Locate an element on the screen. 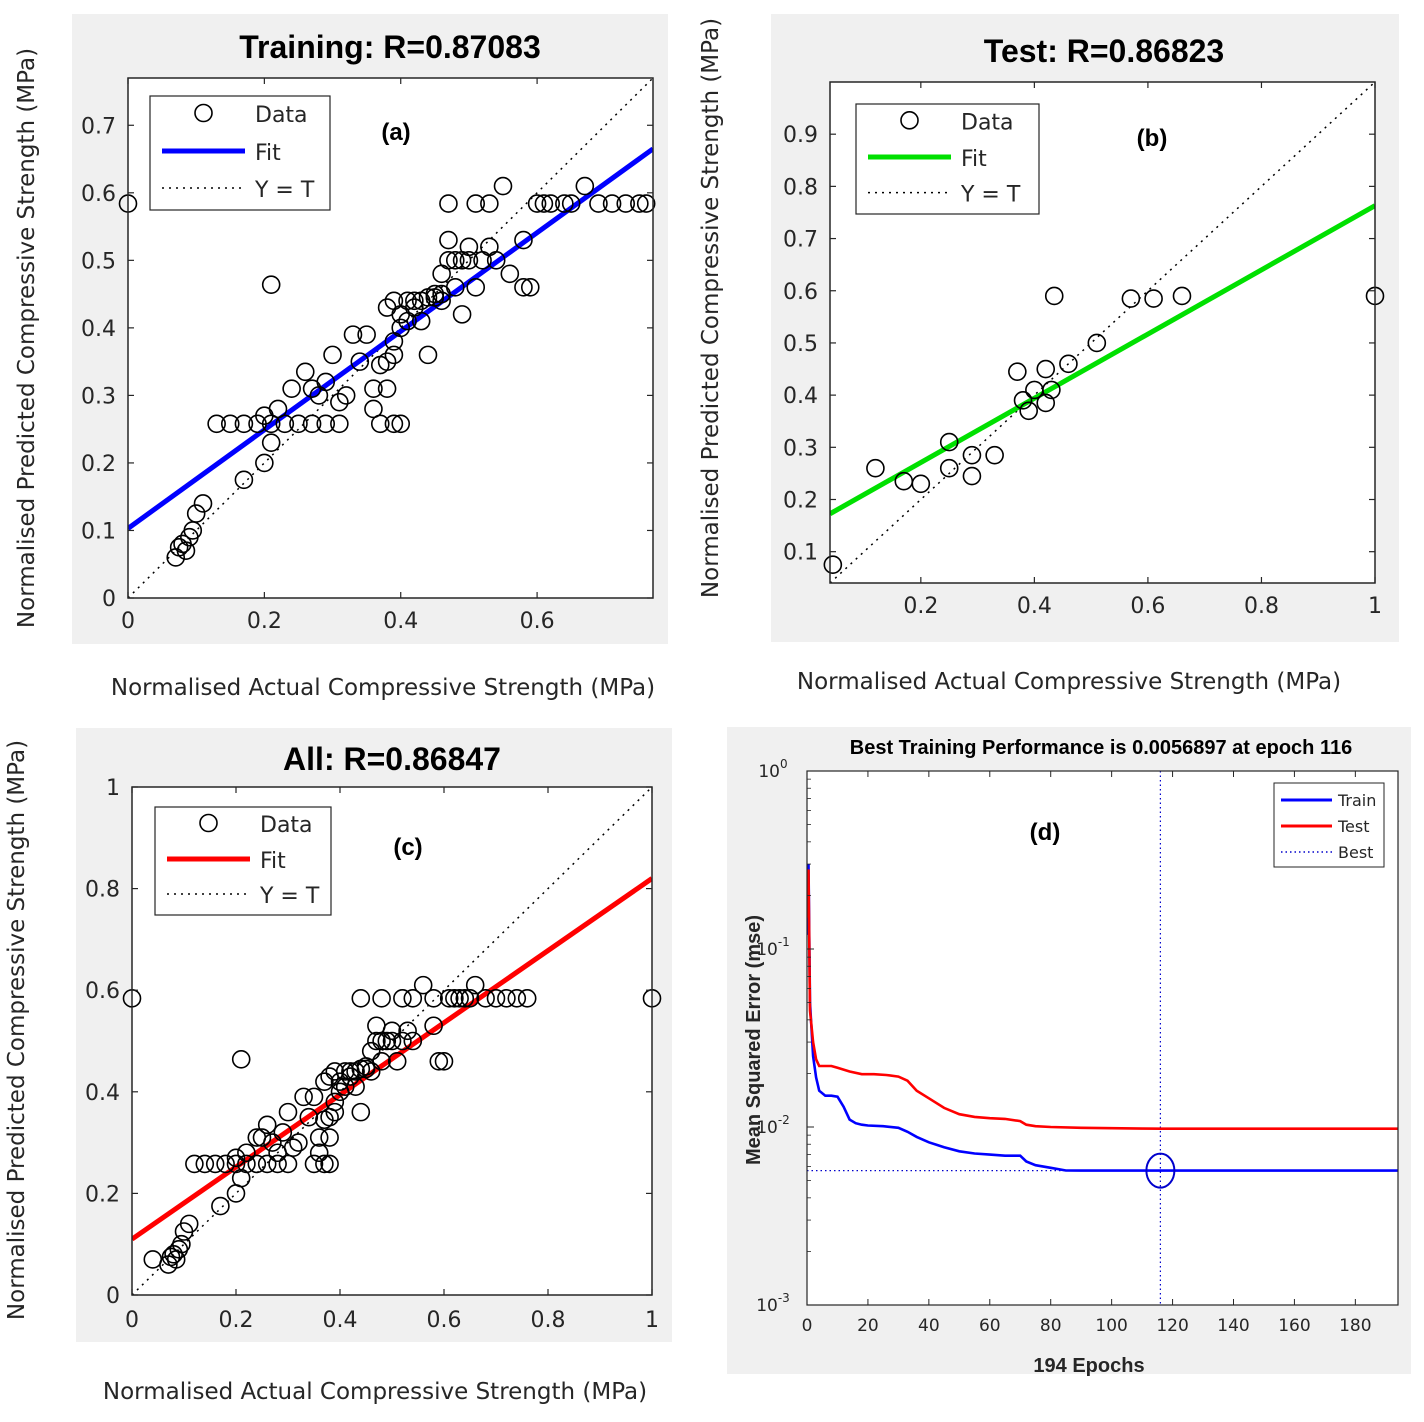 The width and height of the screenshot is (1424, 1422). y-tick-exponent: 0 is located at coordinates (784, 764).